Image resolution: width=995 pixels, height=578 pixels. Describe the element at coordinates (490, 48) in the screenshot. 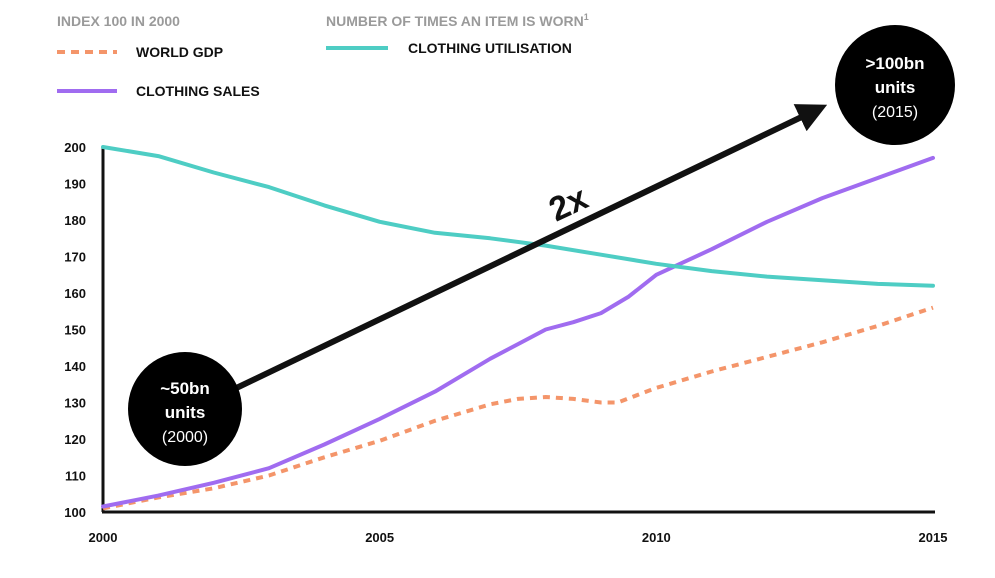

I see `legend-label-clothing-utilisation: CLOTHING UTILISATION` at that location.